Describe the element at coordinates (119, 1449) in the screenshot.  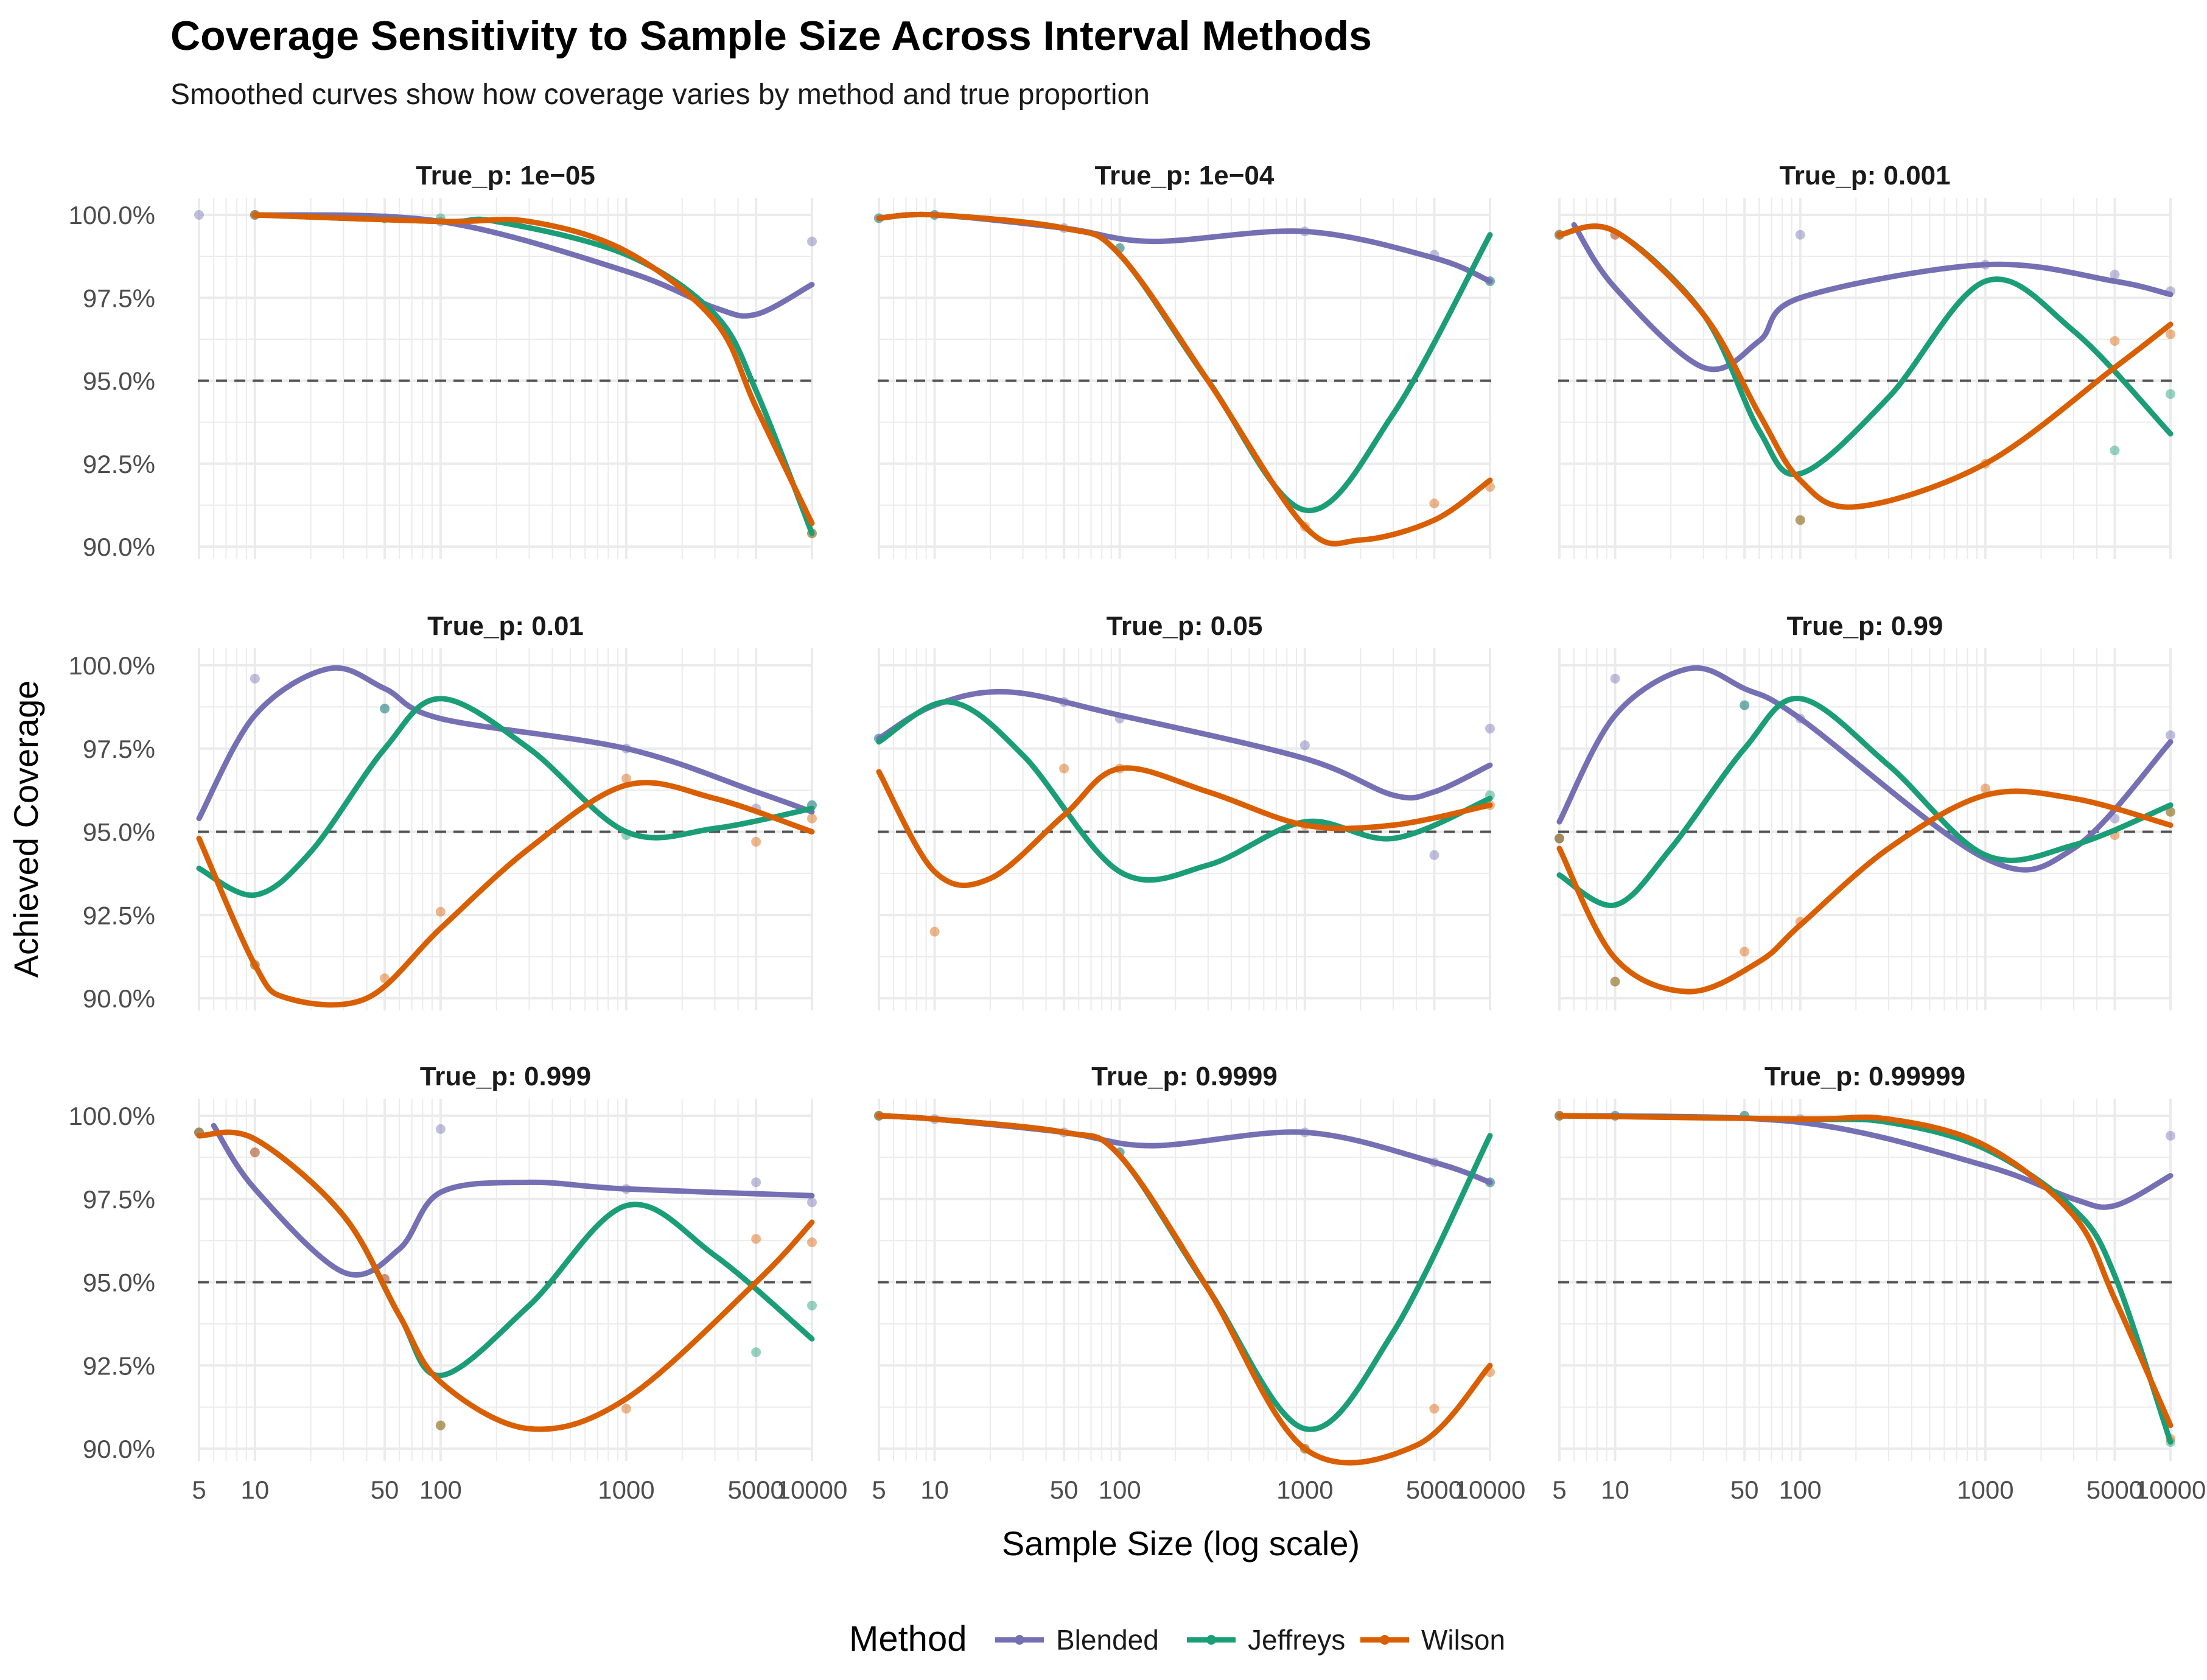
I see `y-tick-label: 90.0%` at that location.